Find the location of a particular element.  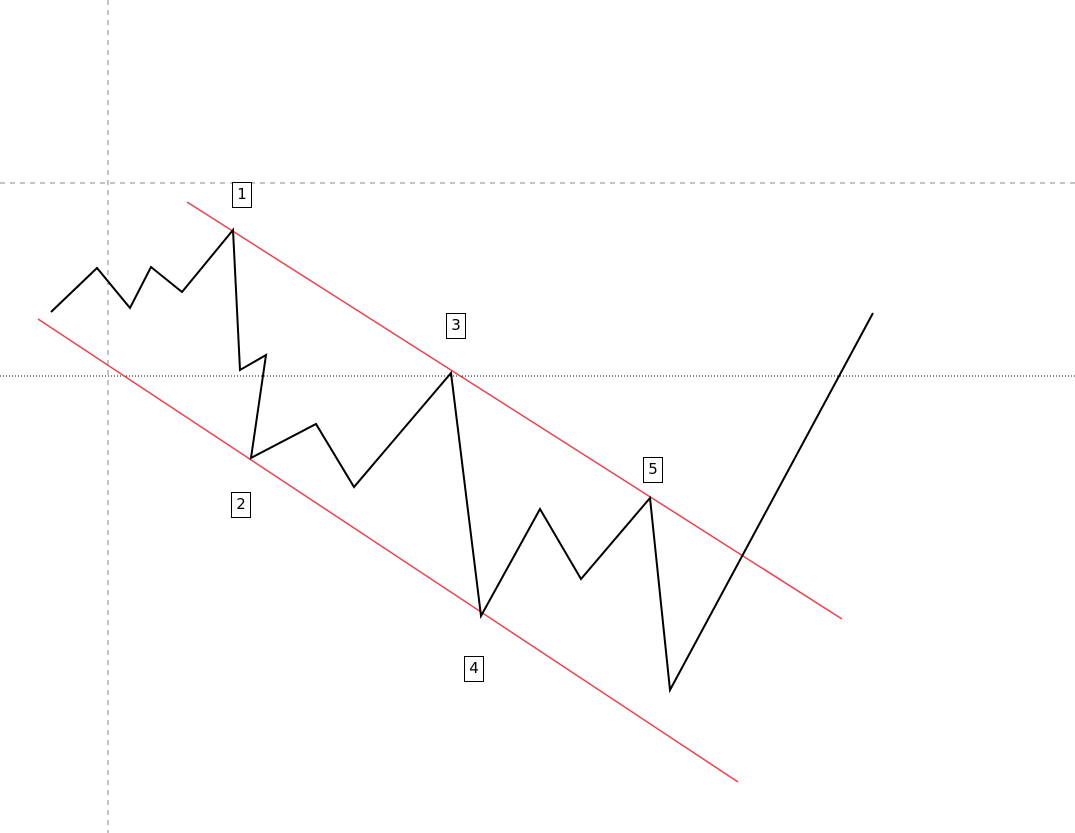

wave-label-3: 3 is located at coordinates (456, 326).